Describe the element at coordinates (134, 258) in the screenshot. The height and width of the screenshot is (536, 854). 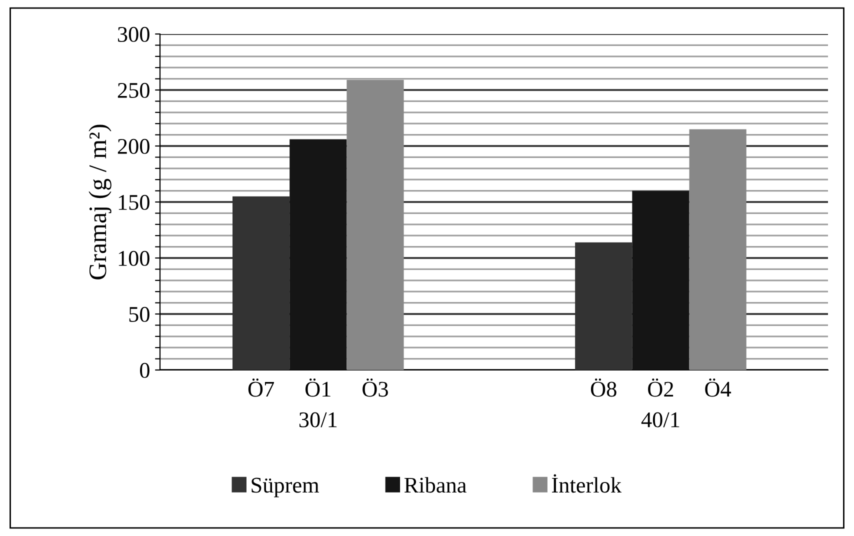
I see `y-tick-label: 100` at that location.